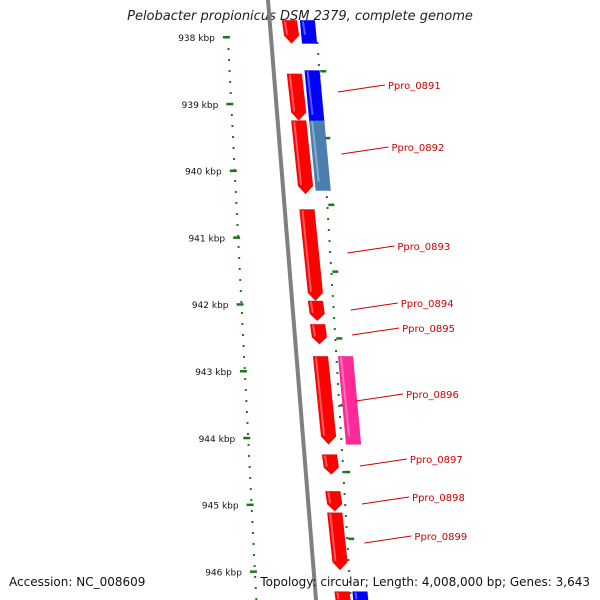 The image size is (600, 600). I want to click on ruler-tick-label: 946 kbp, so click(223, 573).